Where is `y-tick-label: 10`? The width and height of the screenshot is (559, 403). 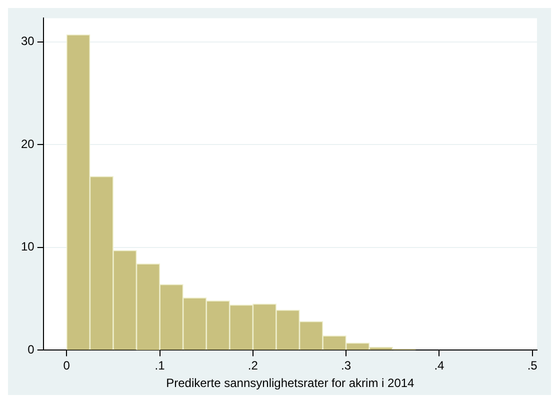
y-tick-label: 10 is located at coordinates (27, 247).